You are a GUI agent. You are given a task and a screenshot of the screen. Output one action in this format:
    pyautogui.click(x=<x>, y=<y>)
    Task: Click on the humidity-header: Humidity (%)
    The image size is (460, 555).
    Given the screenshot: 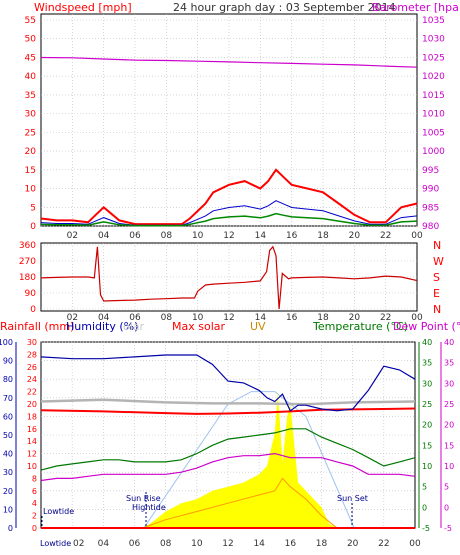 What is the action you would take?
    pyautogui.click(x=102, y=326)
    